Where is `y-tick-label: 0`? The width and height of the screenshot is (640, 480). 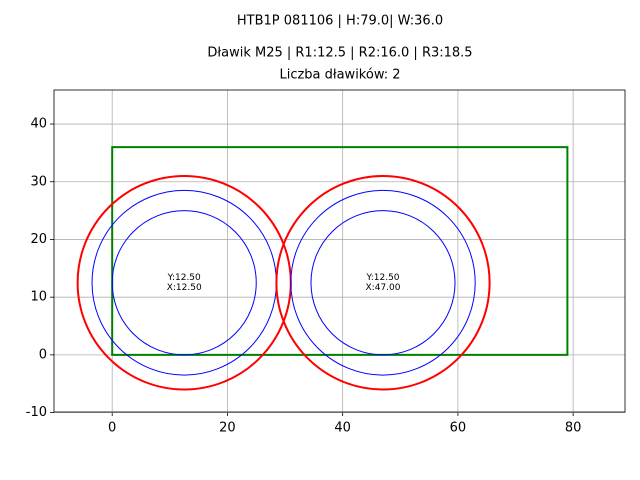 y-tick-label: 0 is located at coordinates (43, 354).